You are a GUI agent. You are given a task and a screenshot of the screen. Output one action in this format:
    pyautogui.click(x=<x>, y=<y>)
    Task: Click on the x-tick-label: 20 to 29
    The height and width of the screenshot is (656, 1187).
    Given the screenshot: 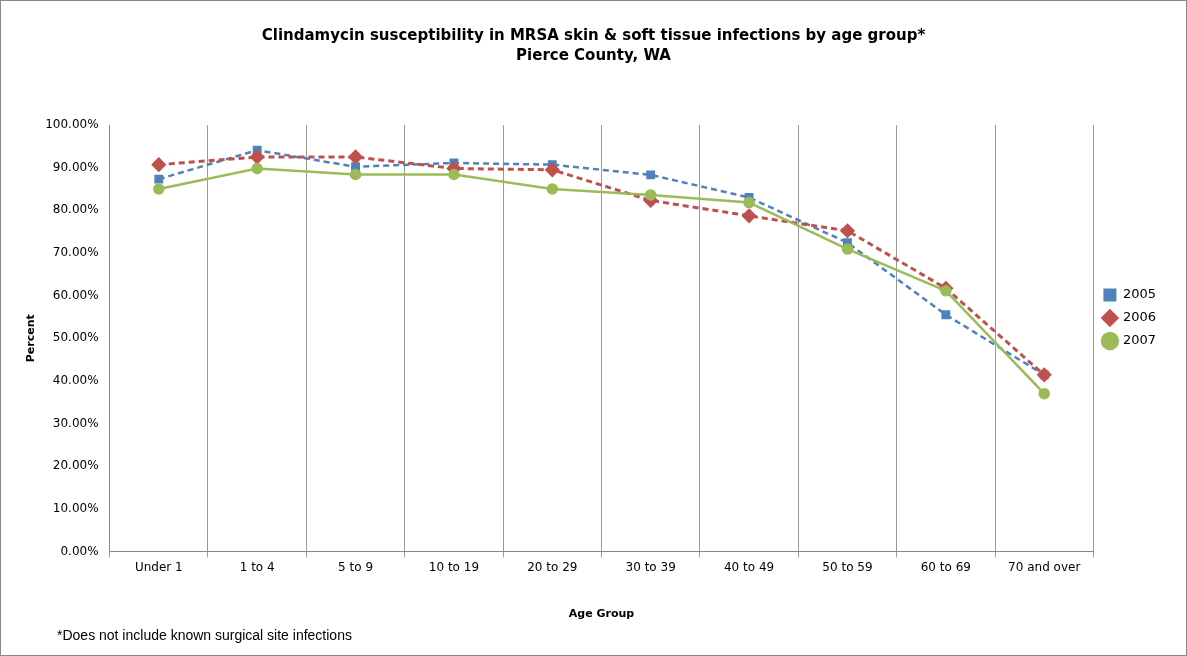 What is the action you would take?
    pyautogui.click(x=552, y=566)
    